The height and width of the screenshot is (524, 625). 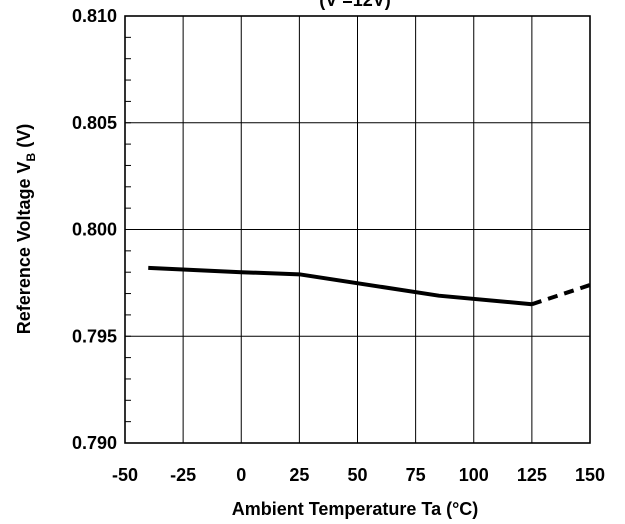 What do you see at coordinates (299, 475) in the screenshot?
I see `x-tick-label: 25` at bounding box center [299, 475].